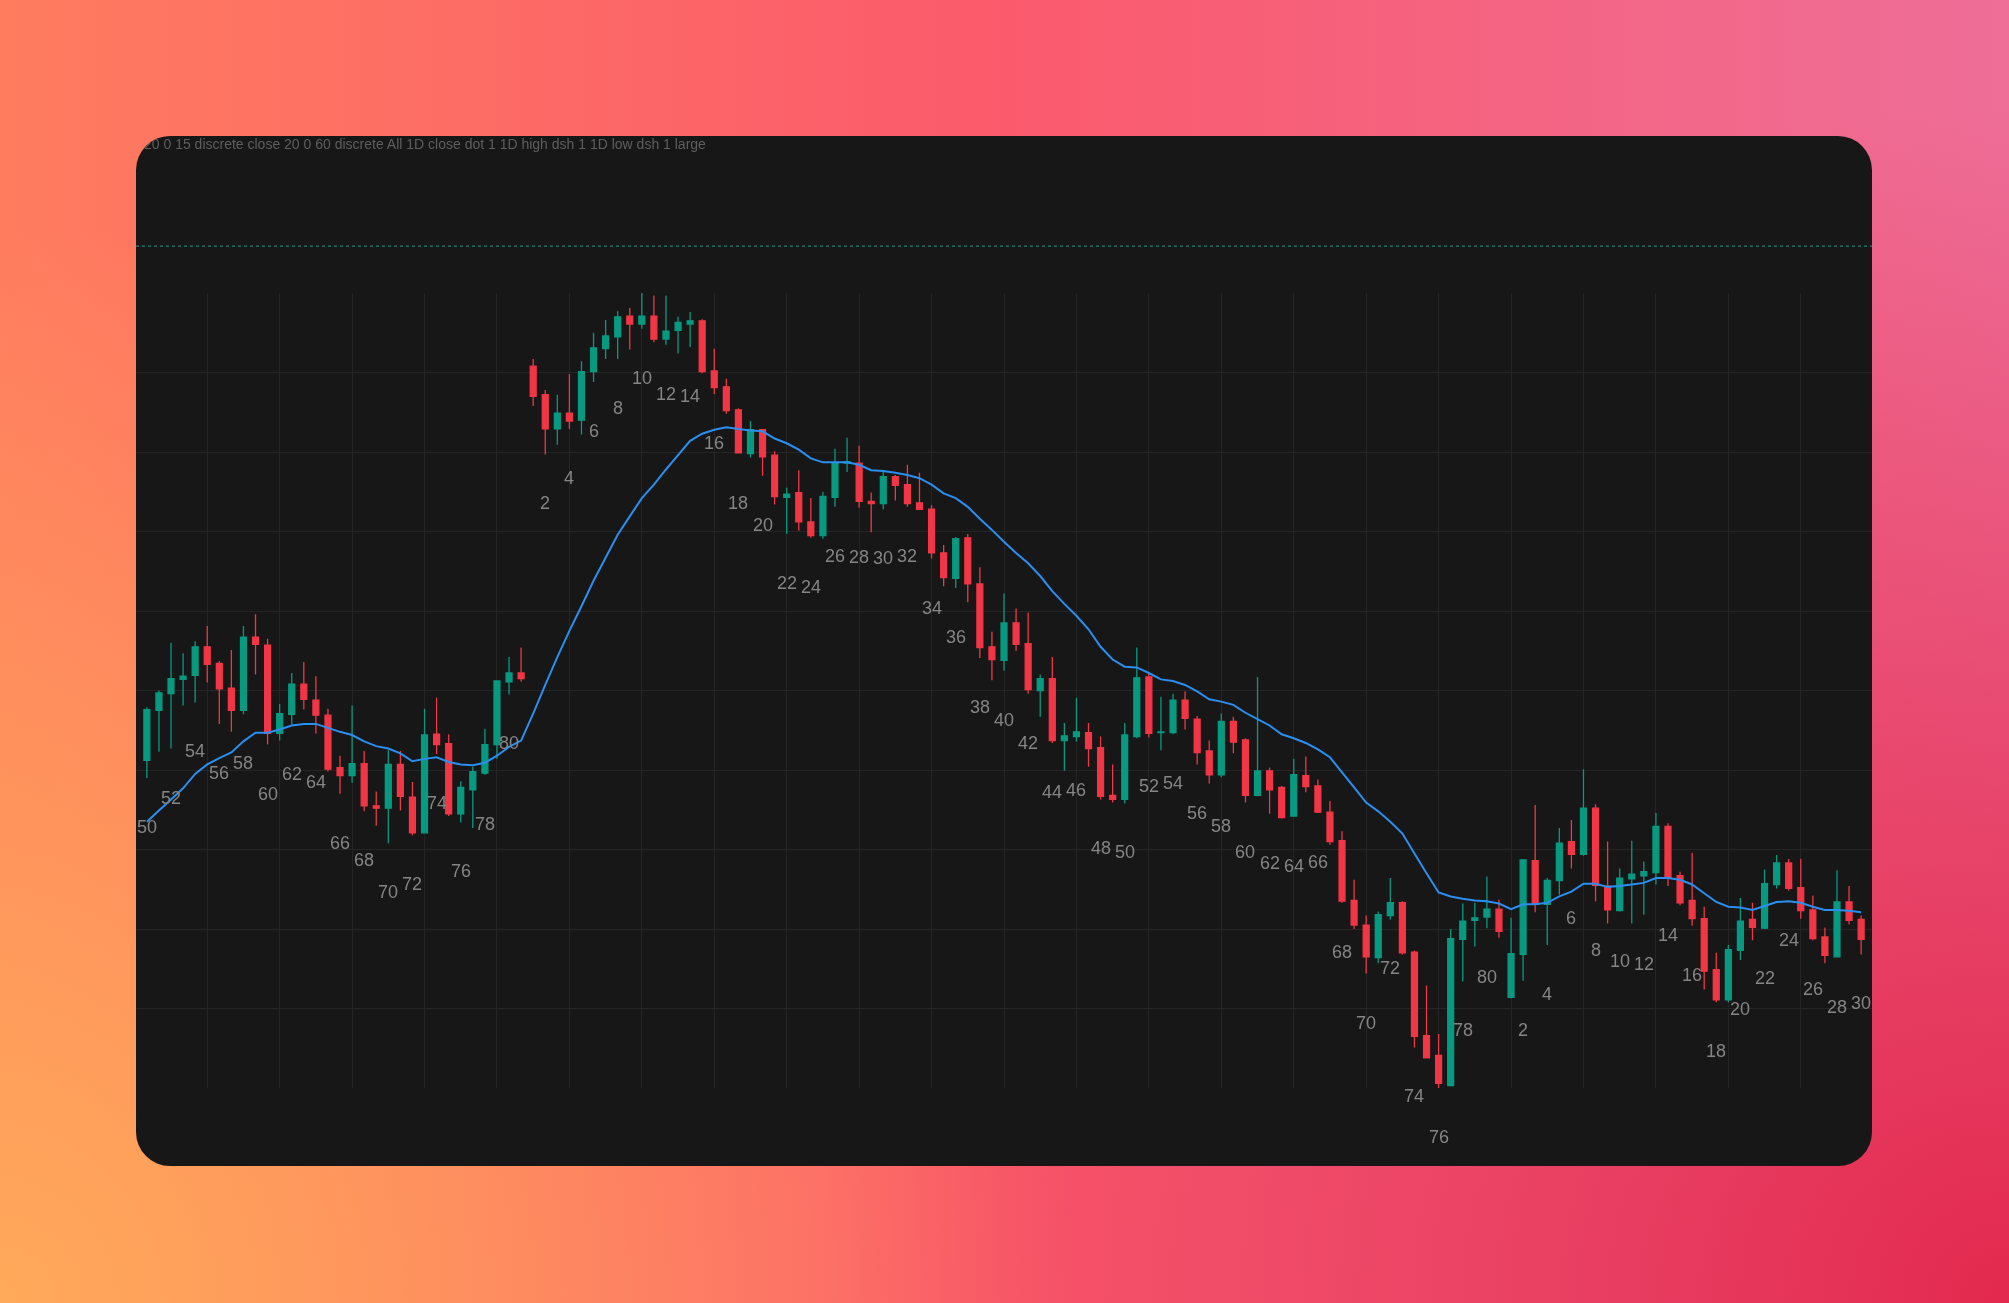  What do you see at coordinates (1004, 720) in the screenshot?
I see `text: 40` at bounding box center [1004, 720].